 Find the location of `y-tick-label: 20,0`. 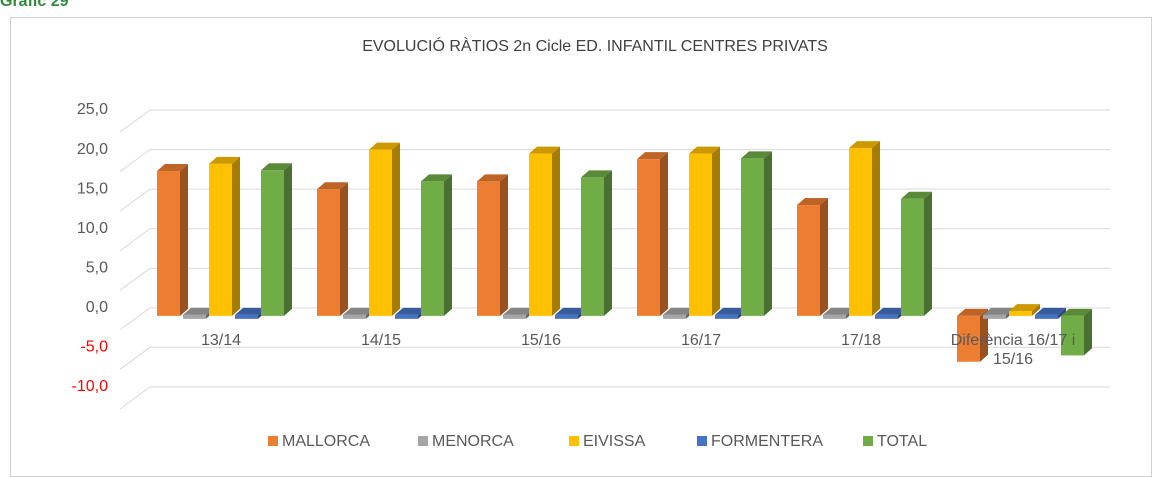

y-tick-label: 20,0 is located at coordinates (92, 149).